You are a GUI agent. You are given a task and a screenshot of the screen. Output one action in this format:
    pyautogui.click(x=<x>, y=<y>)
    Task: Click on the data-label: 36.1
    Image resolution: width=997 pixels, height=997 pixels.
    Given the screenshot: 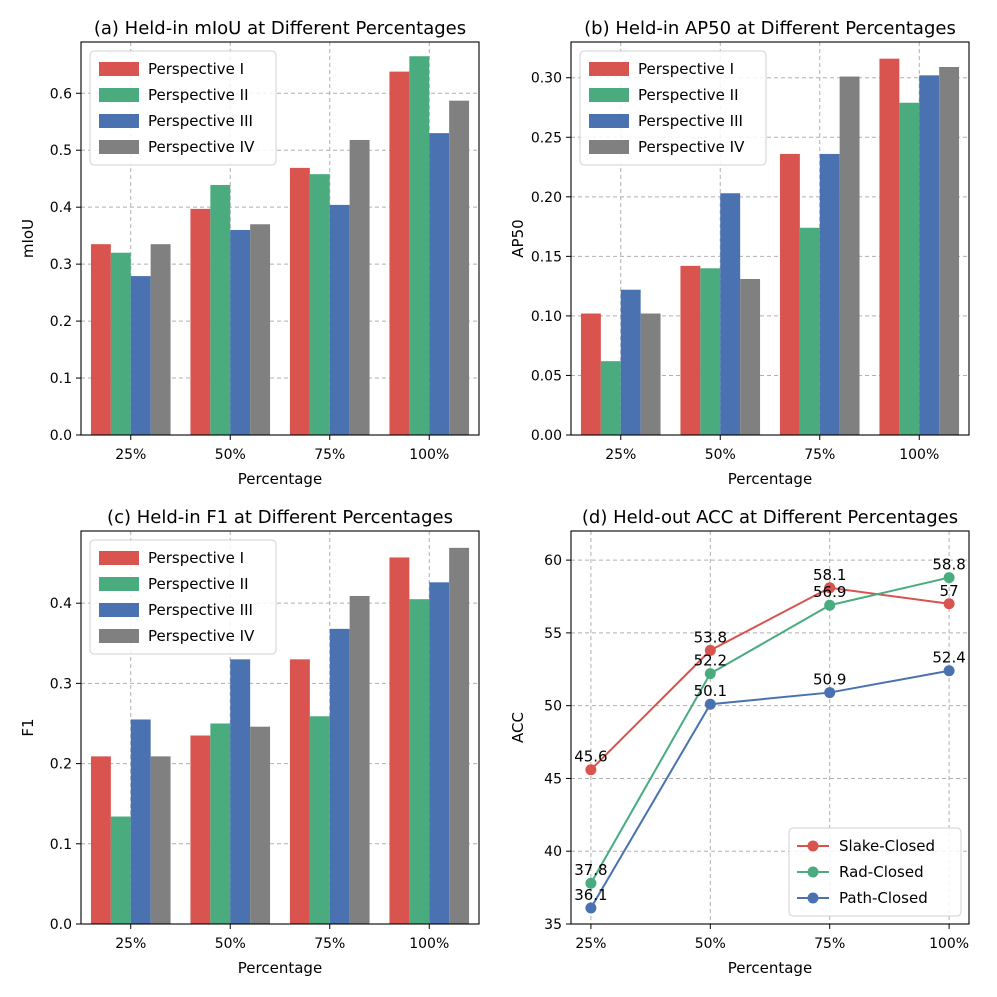 What is the action you would take?
    pyautogui.click(x=590, y=895)
    